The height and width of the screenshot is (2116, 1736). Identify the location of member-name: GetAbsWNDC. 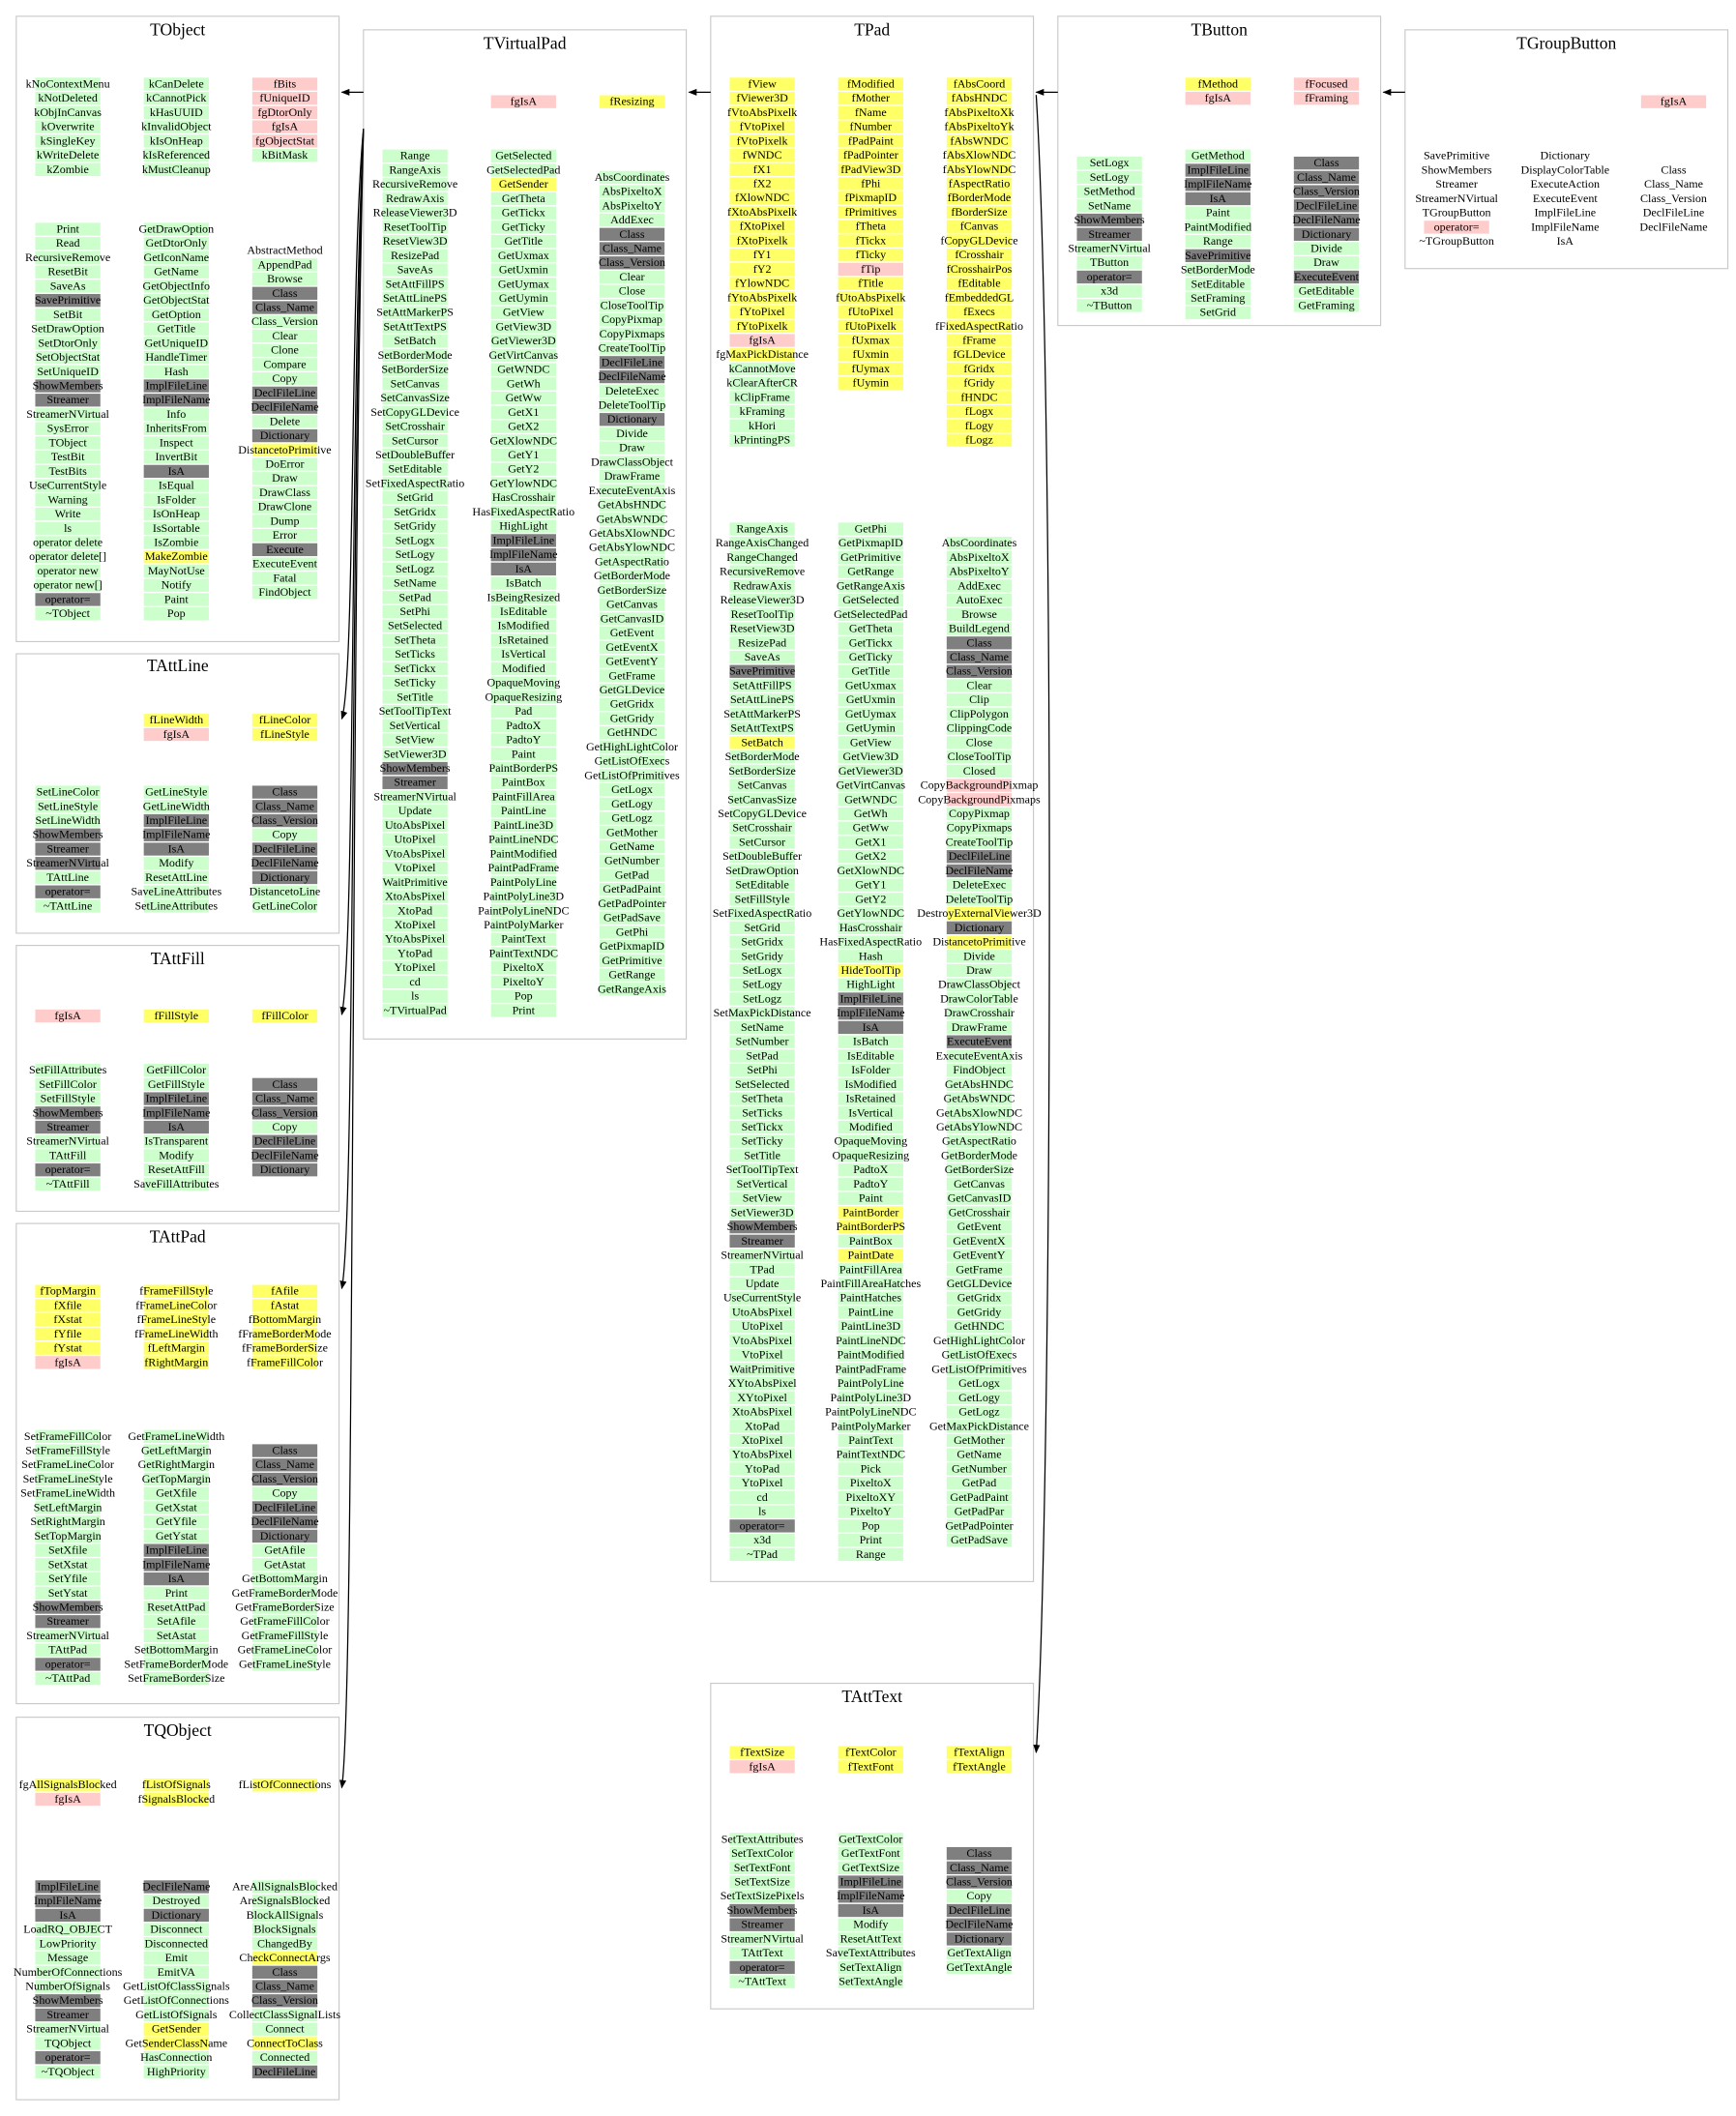
(632, 518).